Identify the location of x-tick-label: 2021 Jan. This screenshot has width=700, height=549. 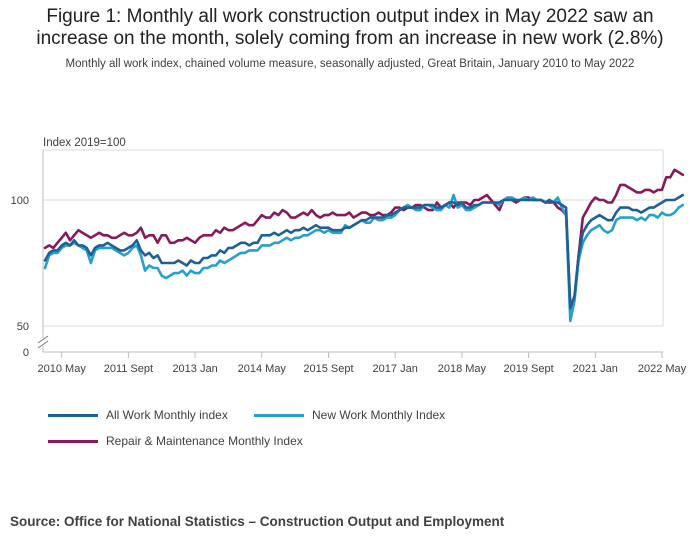
(595, 369).